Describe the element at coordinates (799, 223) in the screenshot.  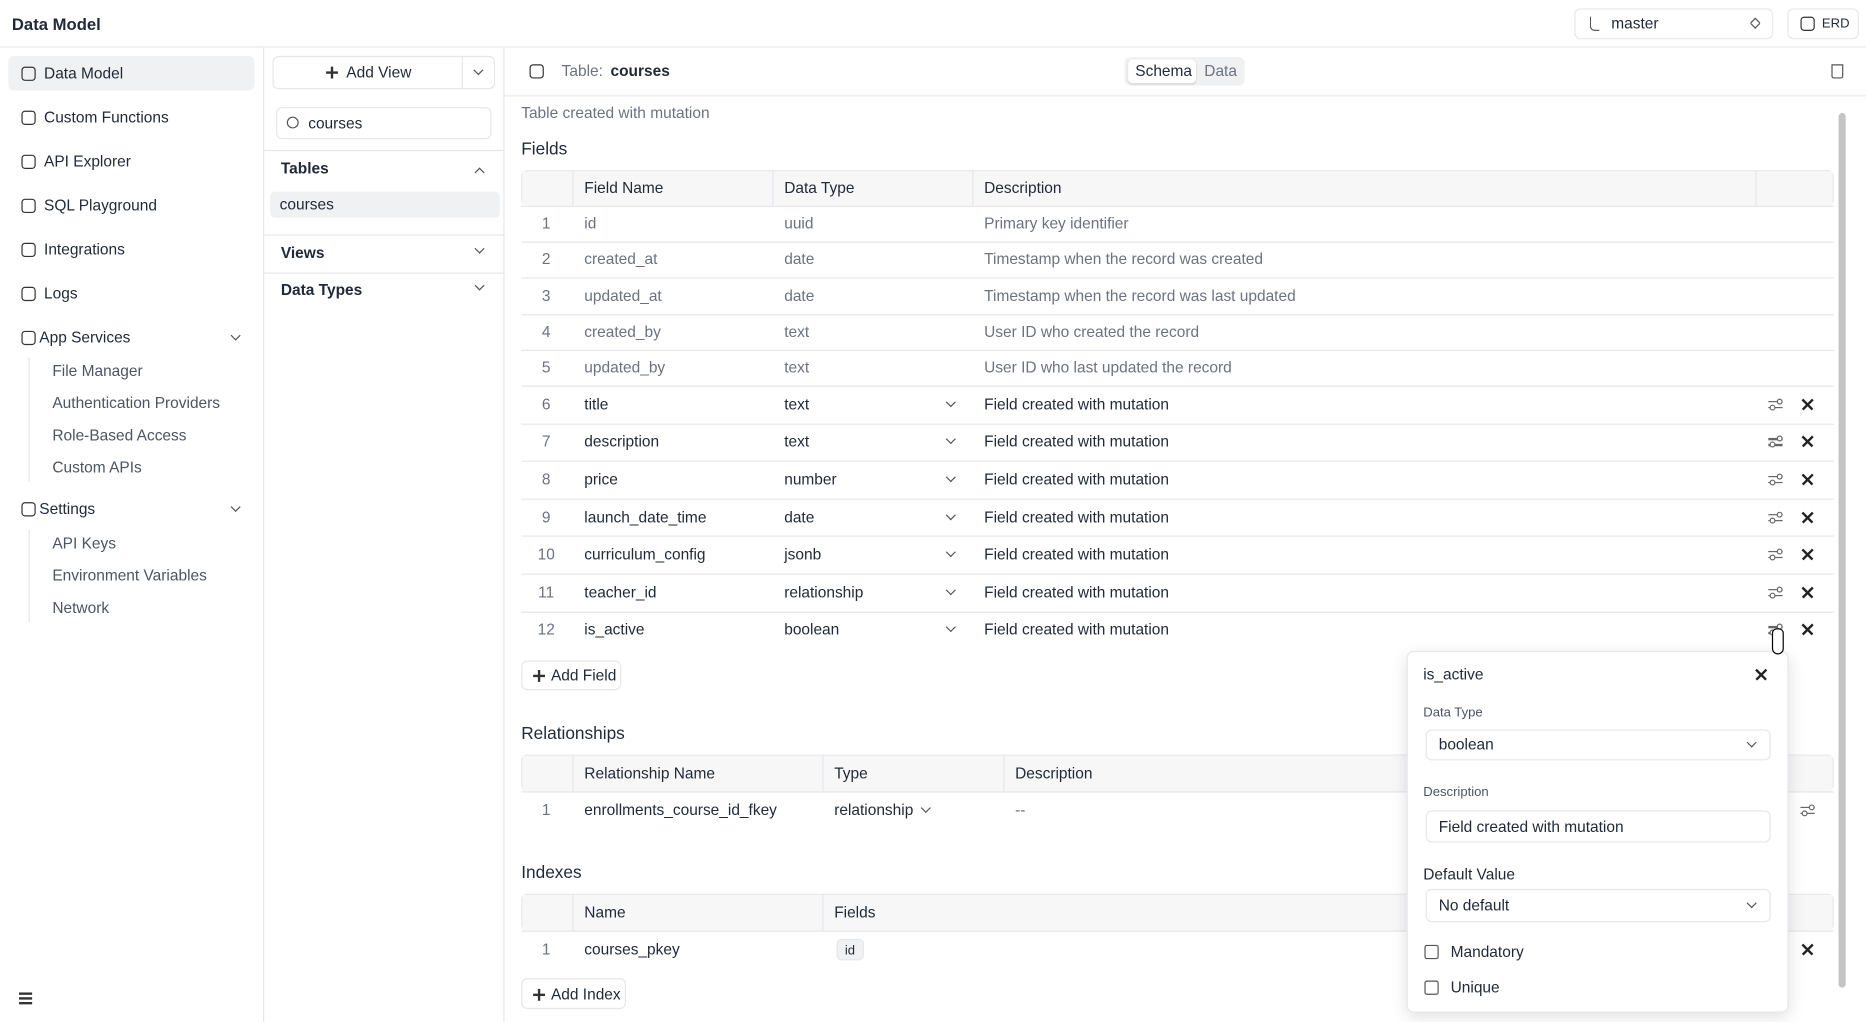
I see `field-type: uuid` at that location.